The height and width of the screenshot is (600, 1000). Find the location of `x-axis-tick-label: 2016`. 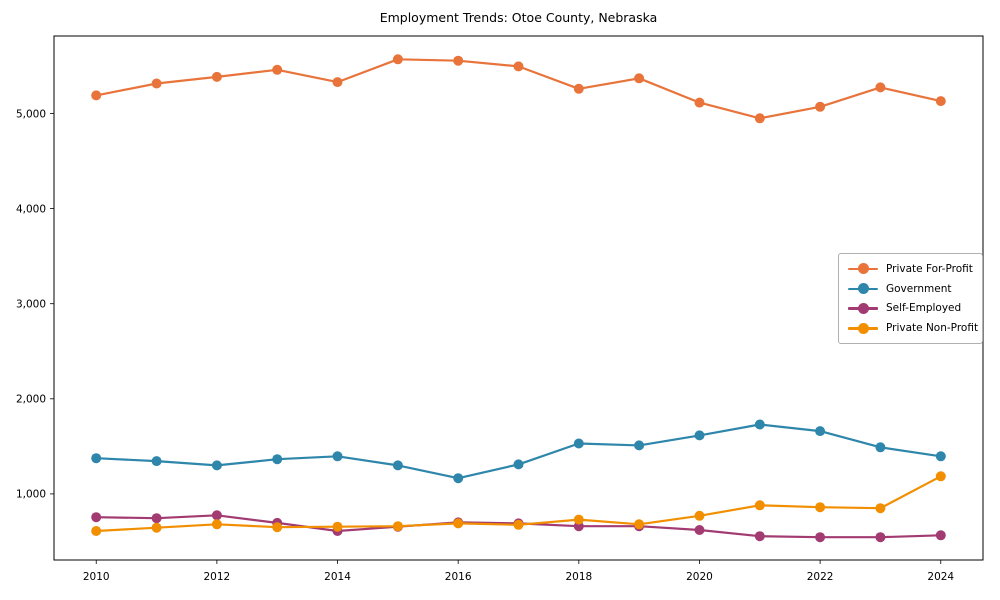

x-axis-tick-label: 2016 is located at coordinates (458, 577).